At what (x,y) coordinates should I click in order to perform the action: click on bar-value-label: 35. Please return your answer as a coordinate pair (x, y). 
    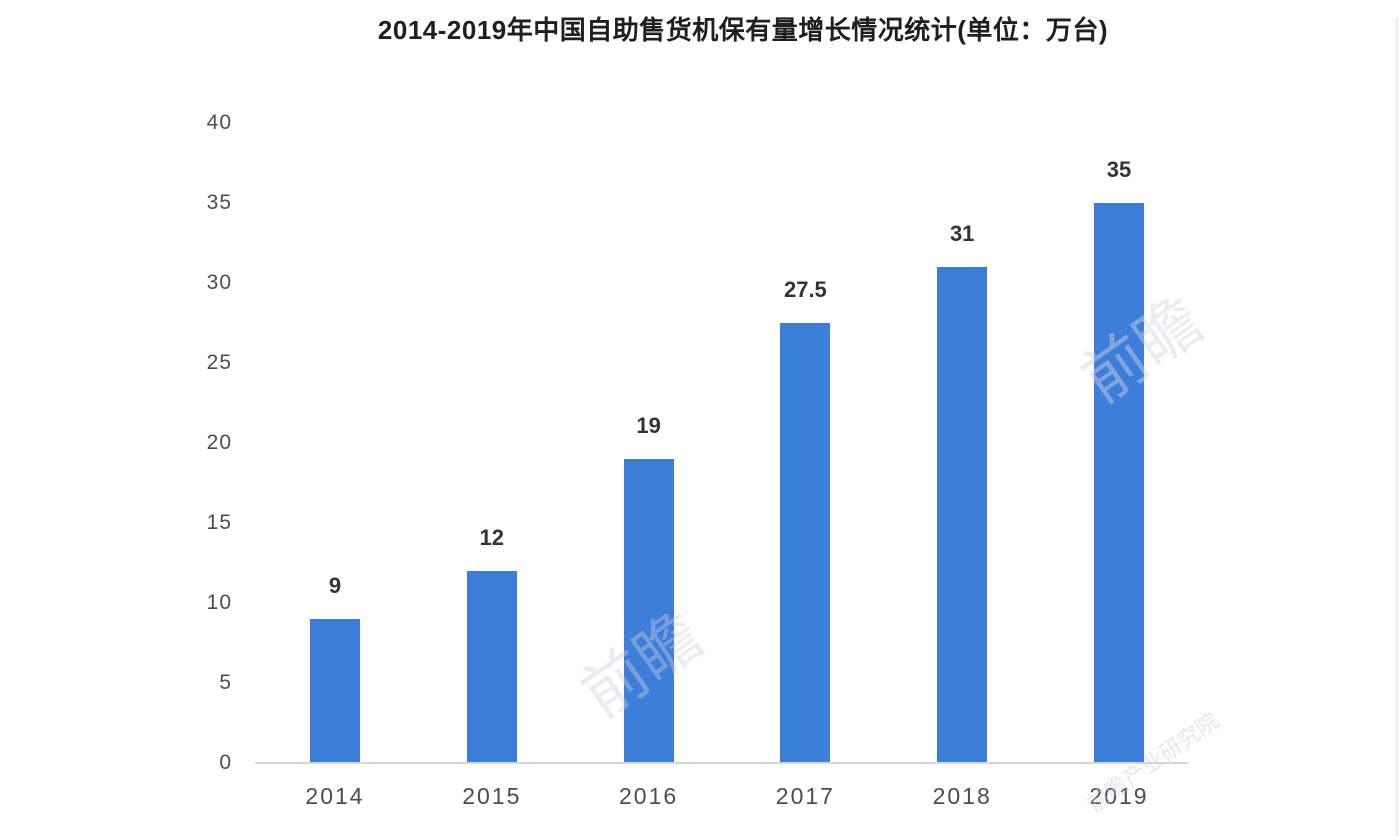
    Looking at the image, I should click on (1119, 169).